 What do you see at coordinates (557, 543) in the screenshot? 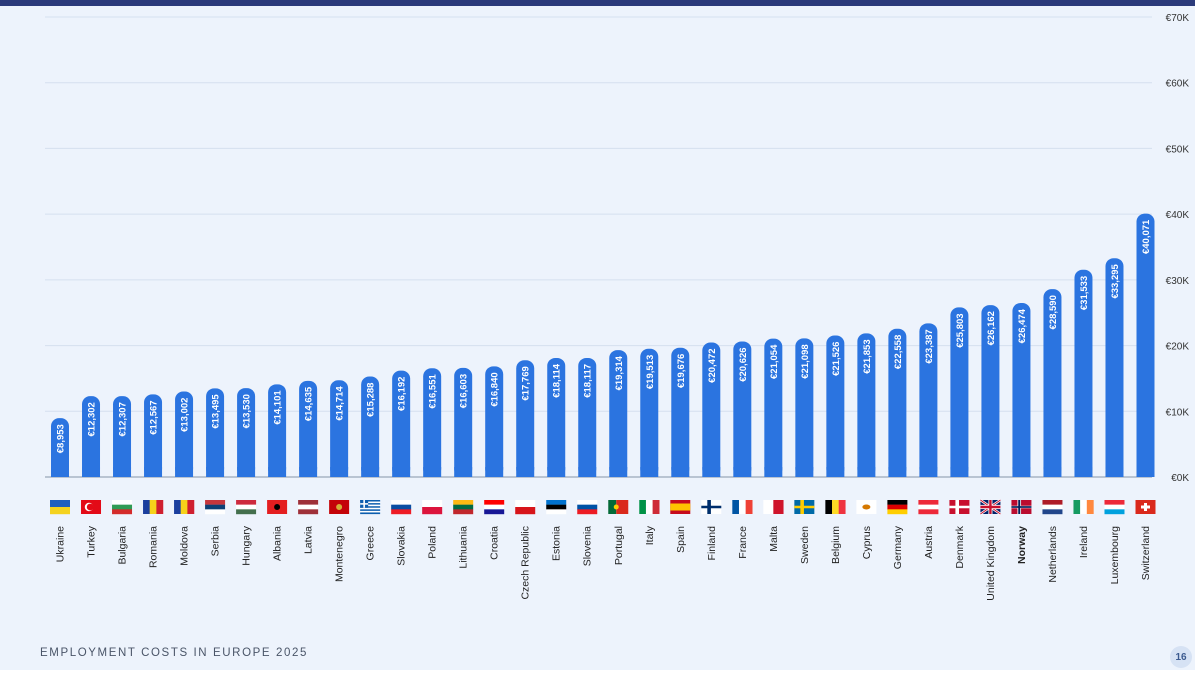
I see `category-label: Estonia` at bounding box center [557, 543].